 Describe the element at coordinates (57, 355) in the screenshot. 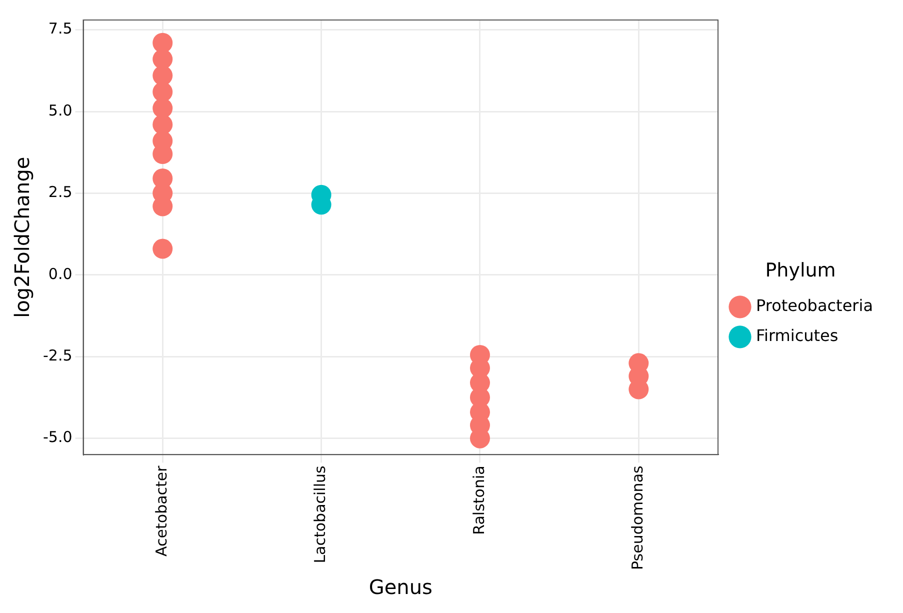

I see `y-tick-label: -2.5` at that location.